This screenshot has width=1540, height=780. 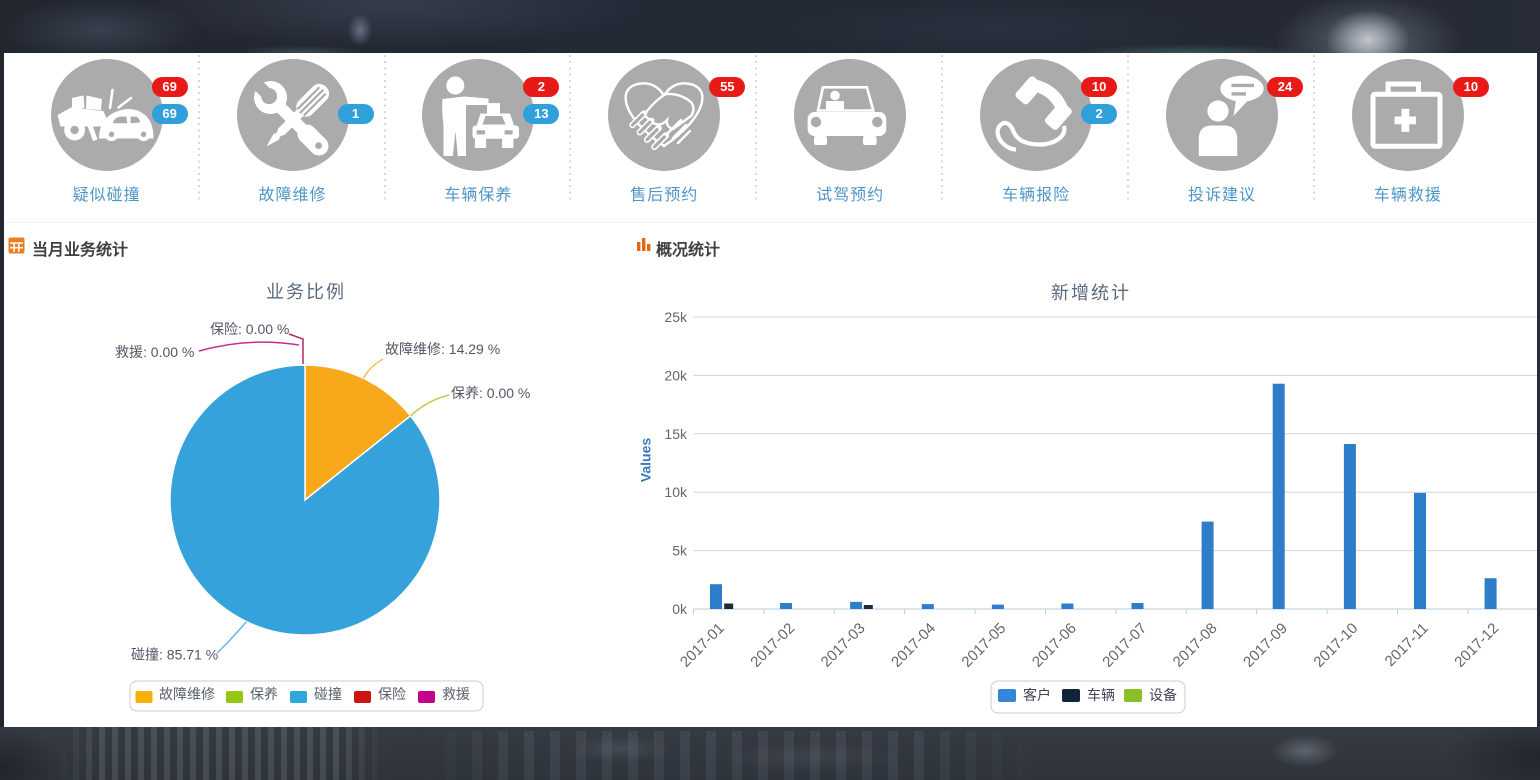 What do you see at coordinates (646, 460) in the screenshot?
I see `svg-text: Values` at bounding box center [646, 460].